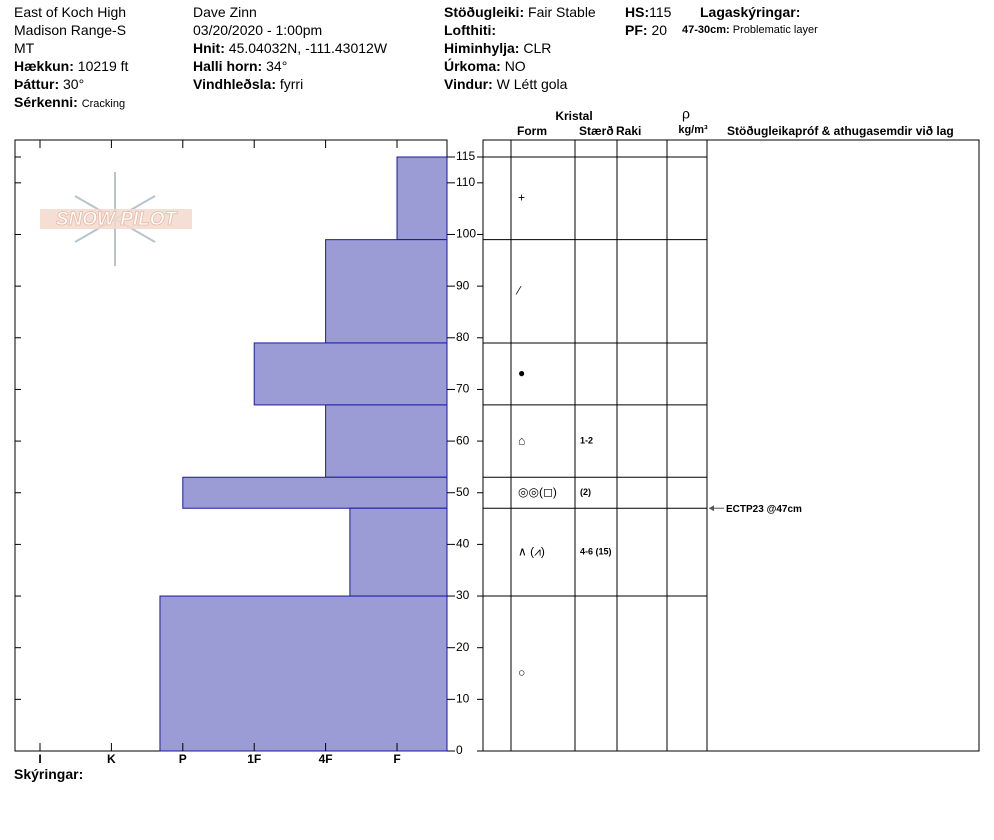  What do you see at coordinates (686, 114) in the screenshot?
I see `header-cell: ρ` at bounding box center [686, 114].